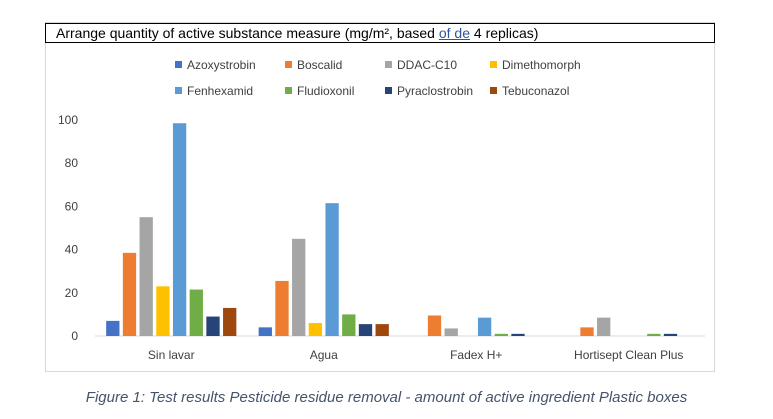 The height and width of the screenshot is (419, 773). I want to click on x-category-label: Agua, so click(324, 355).